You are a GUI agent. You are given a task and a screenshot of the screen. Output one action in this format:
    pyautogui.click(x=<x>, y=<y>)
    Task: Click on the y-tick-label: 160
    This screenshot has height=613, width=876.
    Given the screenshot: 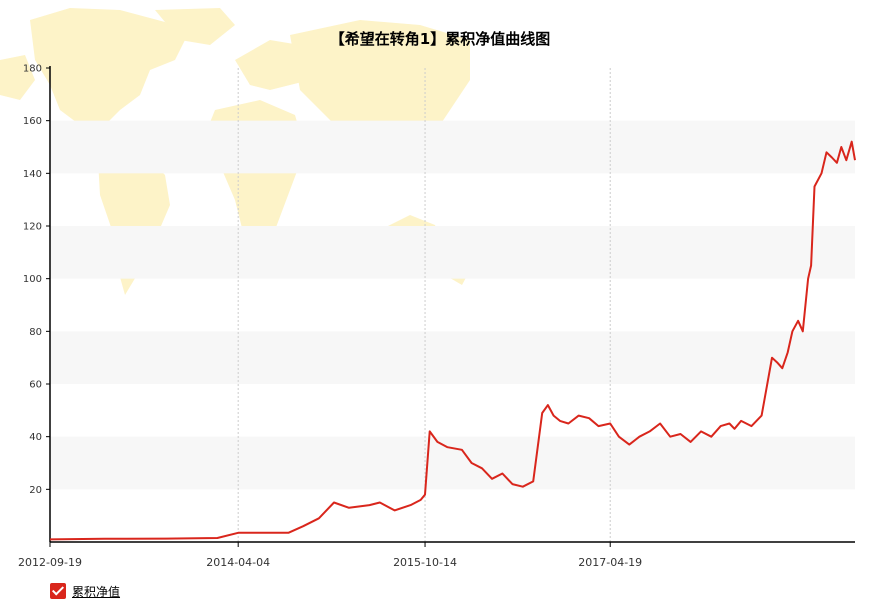 What is the action you would take?
    pyautogui.click(x=32, y=121)
    